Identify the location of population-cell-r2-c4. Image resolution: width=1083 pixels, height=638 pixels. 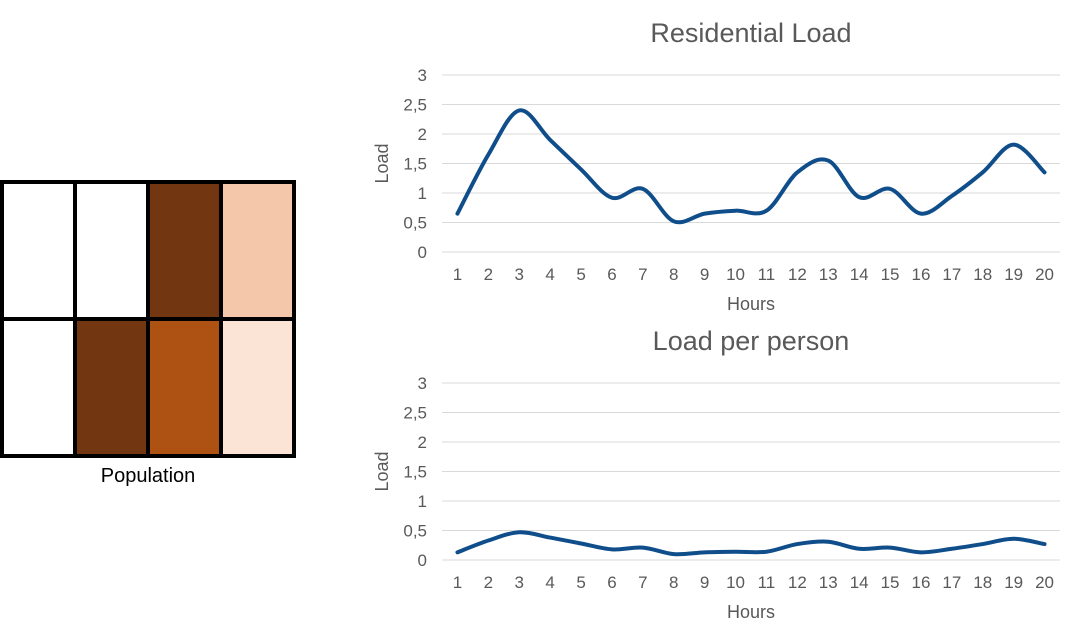
(257, 387).